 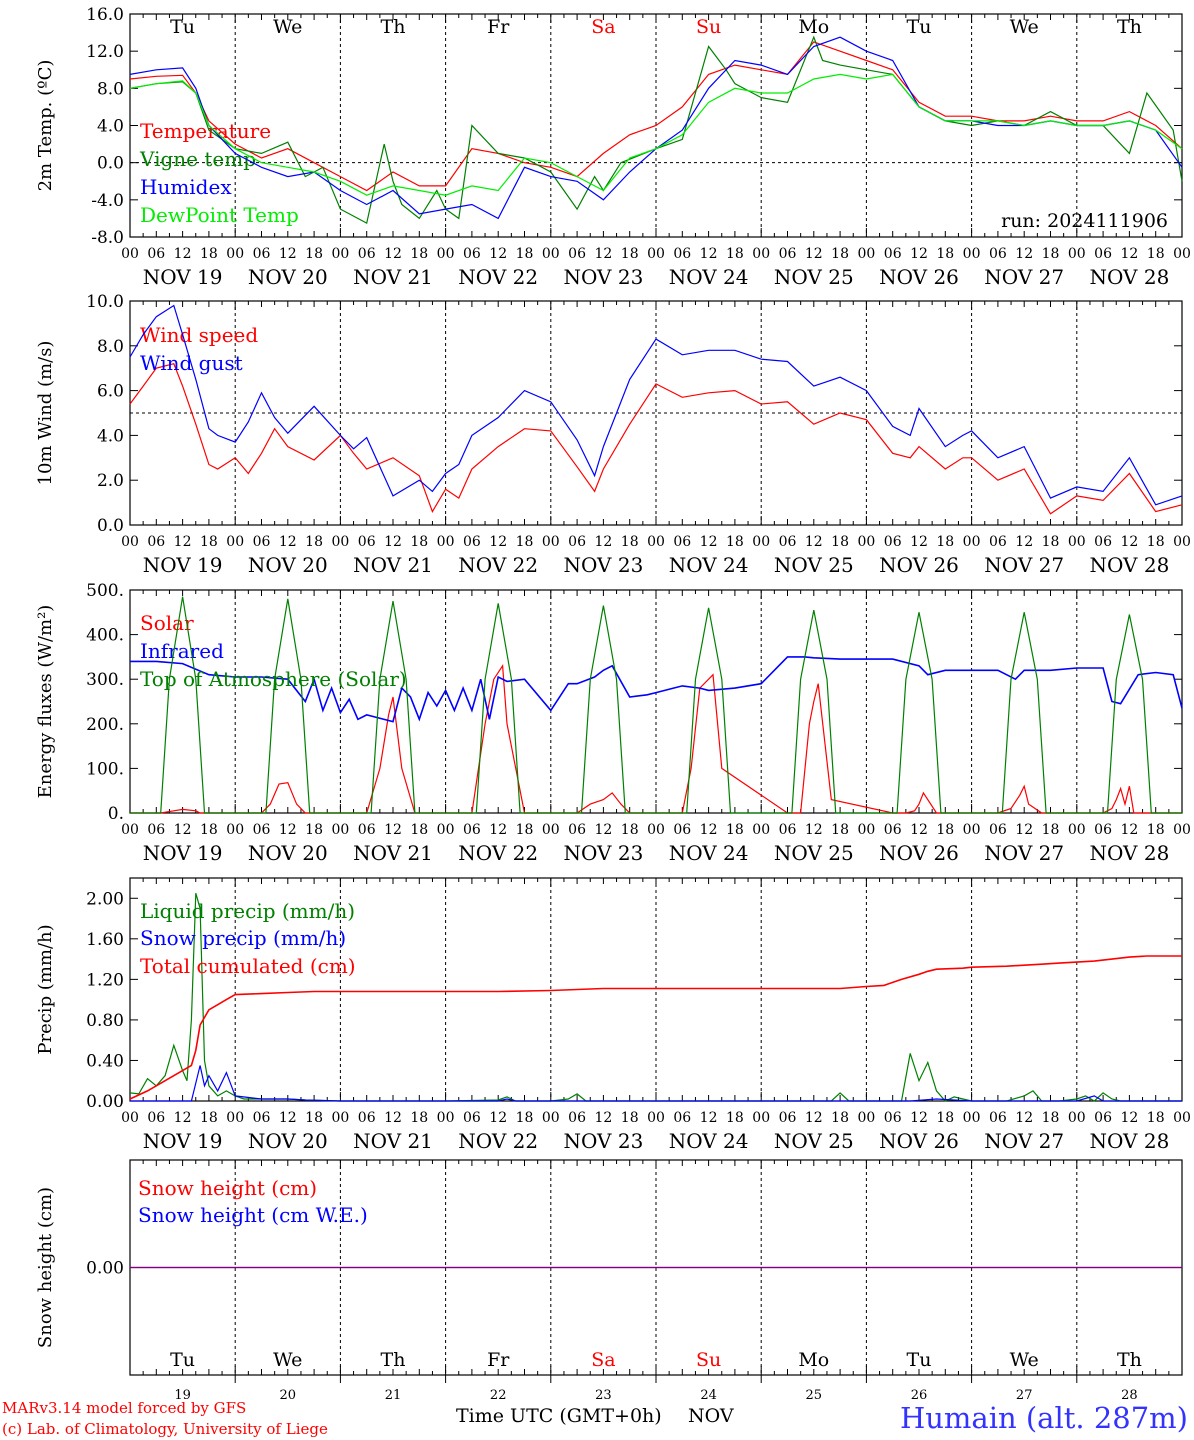 What do you see at coordinates (105, 769) in the screenshot?
I see `y-tick-label: 100.` at bounding box center [105, 769].